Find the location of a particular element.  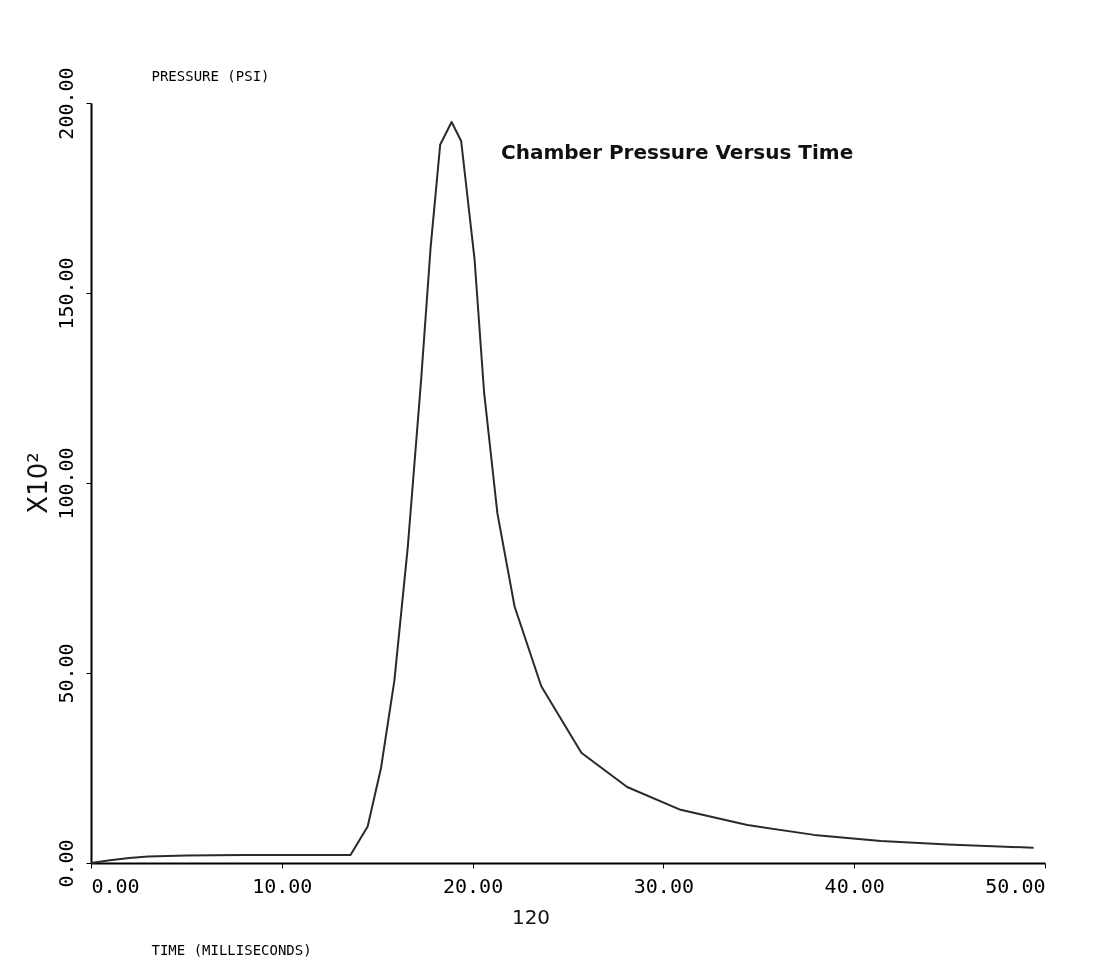

text: Chamber Pressure Versus Time is located at coordinates (677, 152).